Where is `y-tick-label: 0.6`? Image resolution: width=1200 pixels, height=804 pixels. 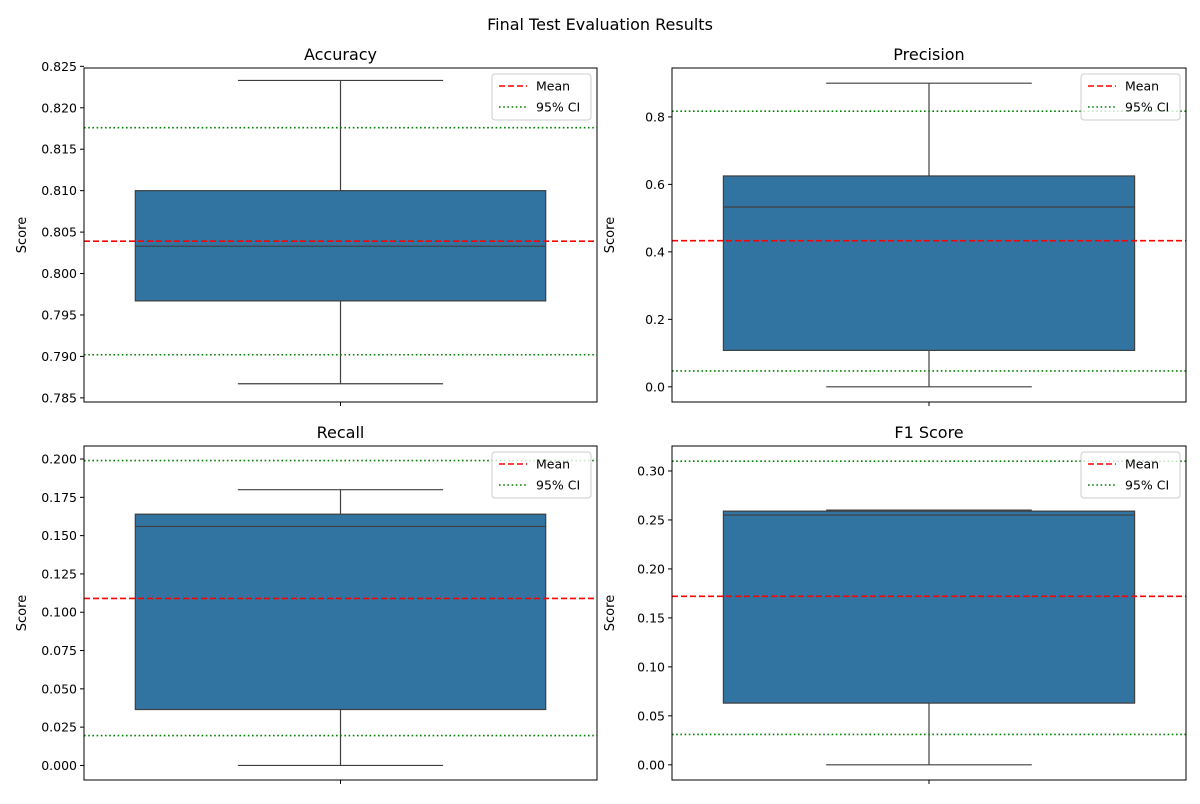
y-tick-label: 0.6 is located at coordinates (655, 184).